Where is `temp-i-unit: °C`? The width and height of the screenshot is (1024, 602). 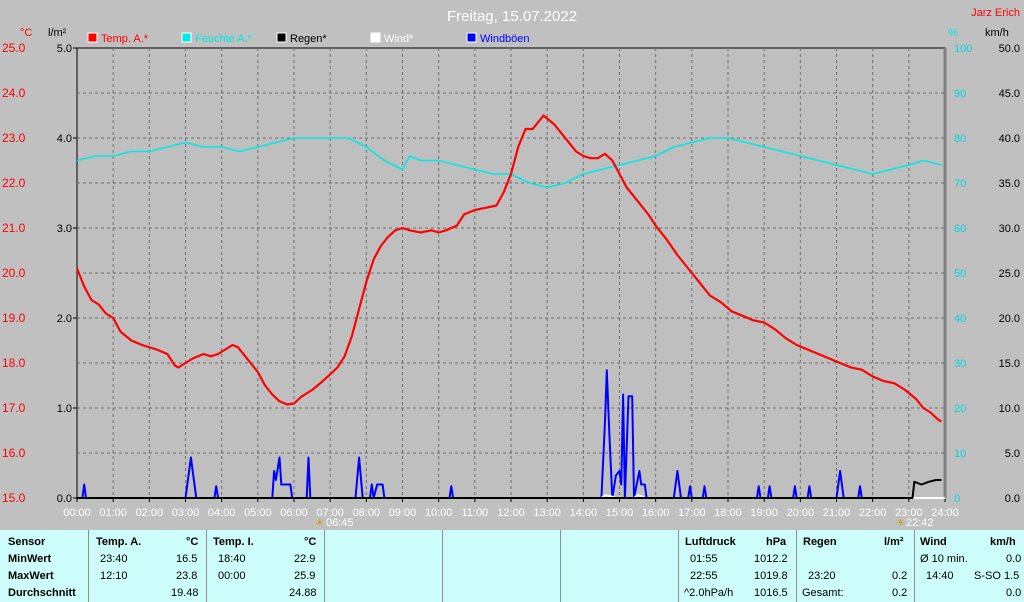
temp-i-unit: °C is located at coordinates (310, 542).